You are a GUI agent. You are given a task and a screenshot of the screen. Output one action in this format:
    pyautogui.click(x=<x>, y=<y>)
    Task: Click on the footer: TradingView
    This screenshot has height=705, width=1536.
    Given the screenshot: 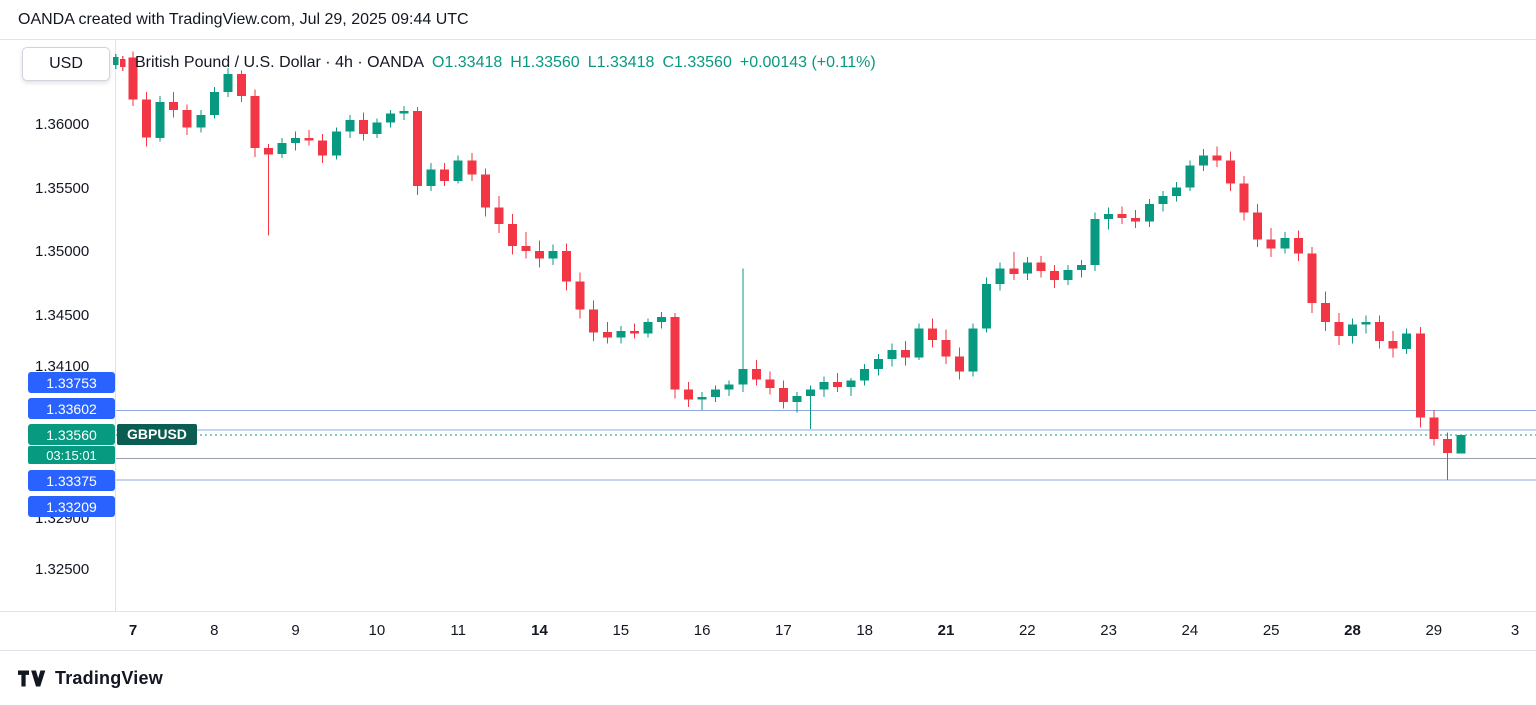 What is the action you would take?
    pyautogui.click(x=768, y=678)
    